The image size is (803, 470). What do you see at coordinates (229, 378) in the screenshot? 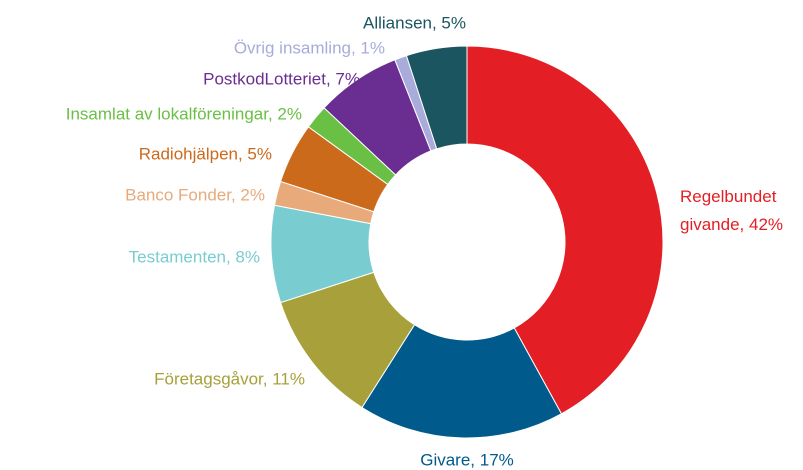
I see `slice-label: Företagsgåvor, 11%` at bounding box center [229, 378].